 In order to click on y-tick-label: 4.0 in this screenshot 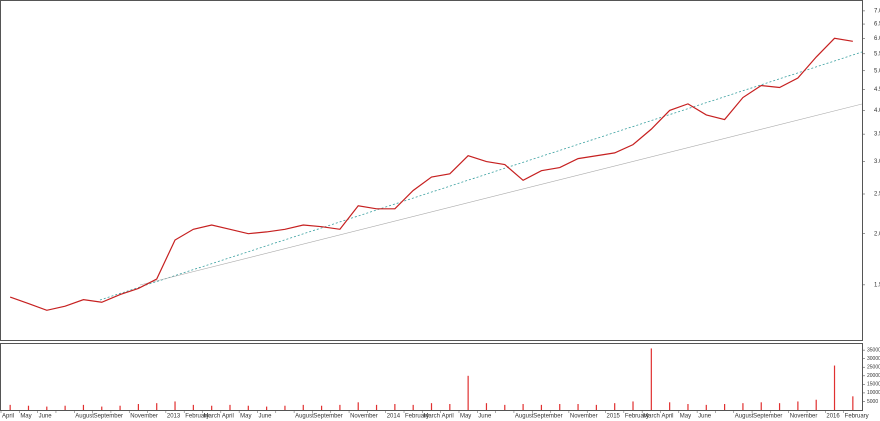, I will do `click(877, 111)`.